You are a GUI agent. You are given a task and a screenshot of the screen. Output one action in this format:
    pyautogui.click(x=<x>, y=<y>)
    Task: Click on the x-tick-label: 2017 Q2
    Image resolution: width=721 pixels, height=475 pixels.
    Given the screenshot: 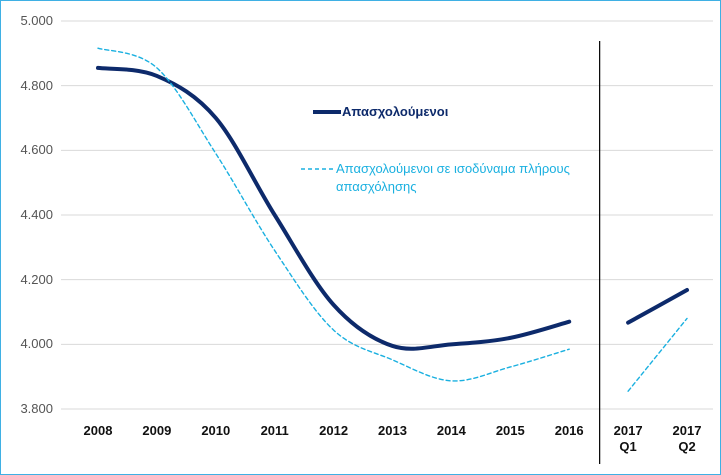 What is the action you would take?
    pyautogui.click(x=687, y=438)
    